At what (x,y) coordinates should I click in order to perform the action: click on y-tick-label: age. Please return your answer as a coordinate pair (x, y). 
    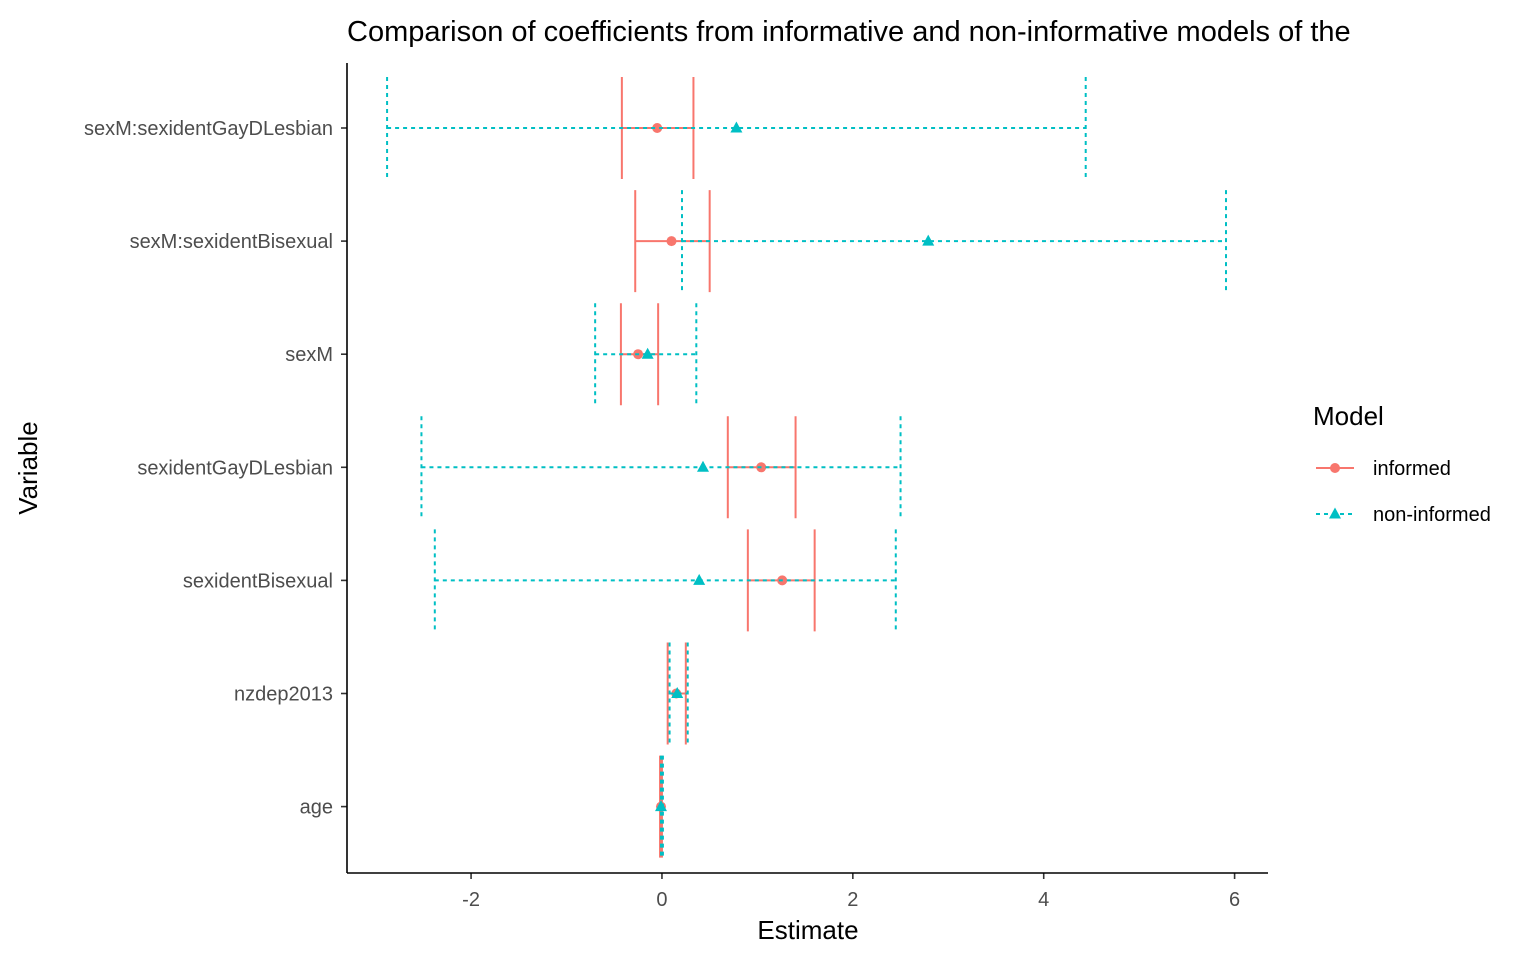
    Looking at the image, I should click on (316, 808).